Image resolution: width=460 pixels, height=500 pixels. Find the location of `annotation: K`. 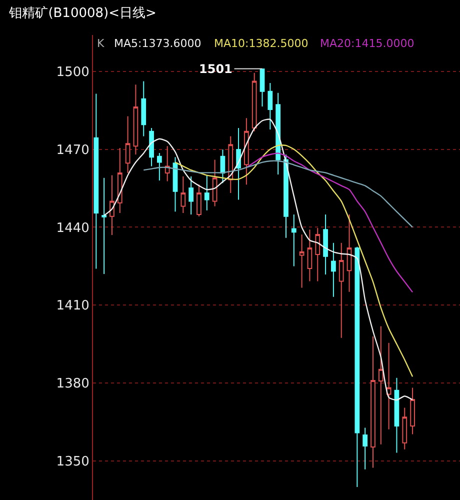

annotation: K is located at coordinates (101, 43).